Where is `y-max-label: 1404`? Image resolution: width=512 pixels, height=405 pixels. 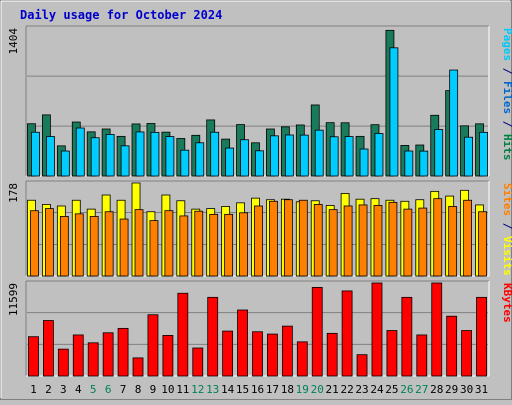 y-max-label: 1404 is located at coordinates (13, 41).